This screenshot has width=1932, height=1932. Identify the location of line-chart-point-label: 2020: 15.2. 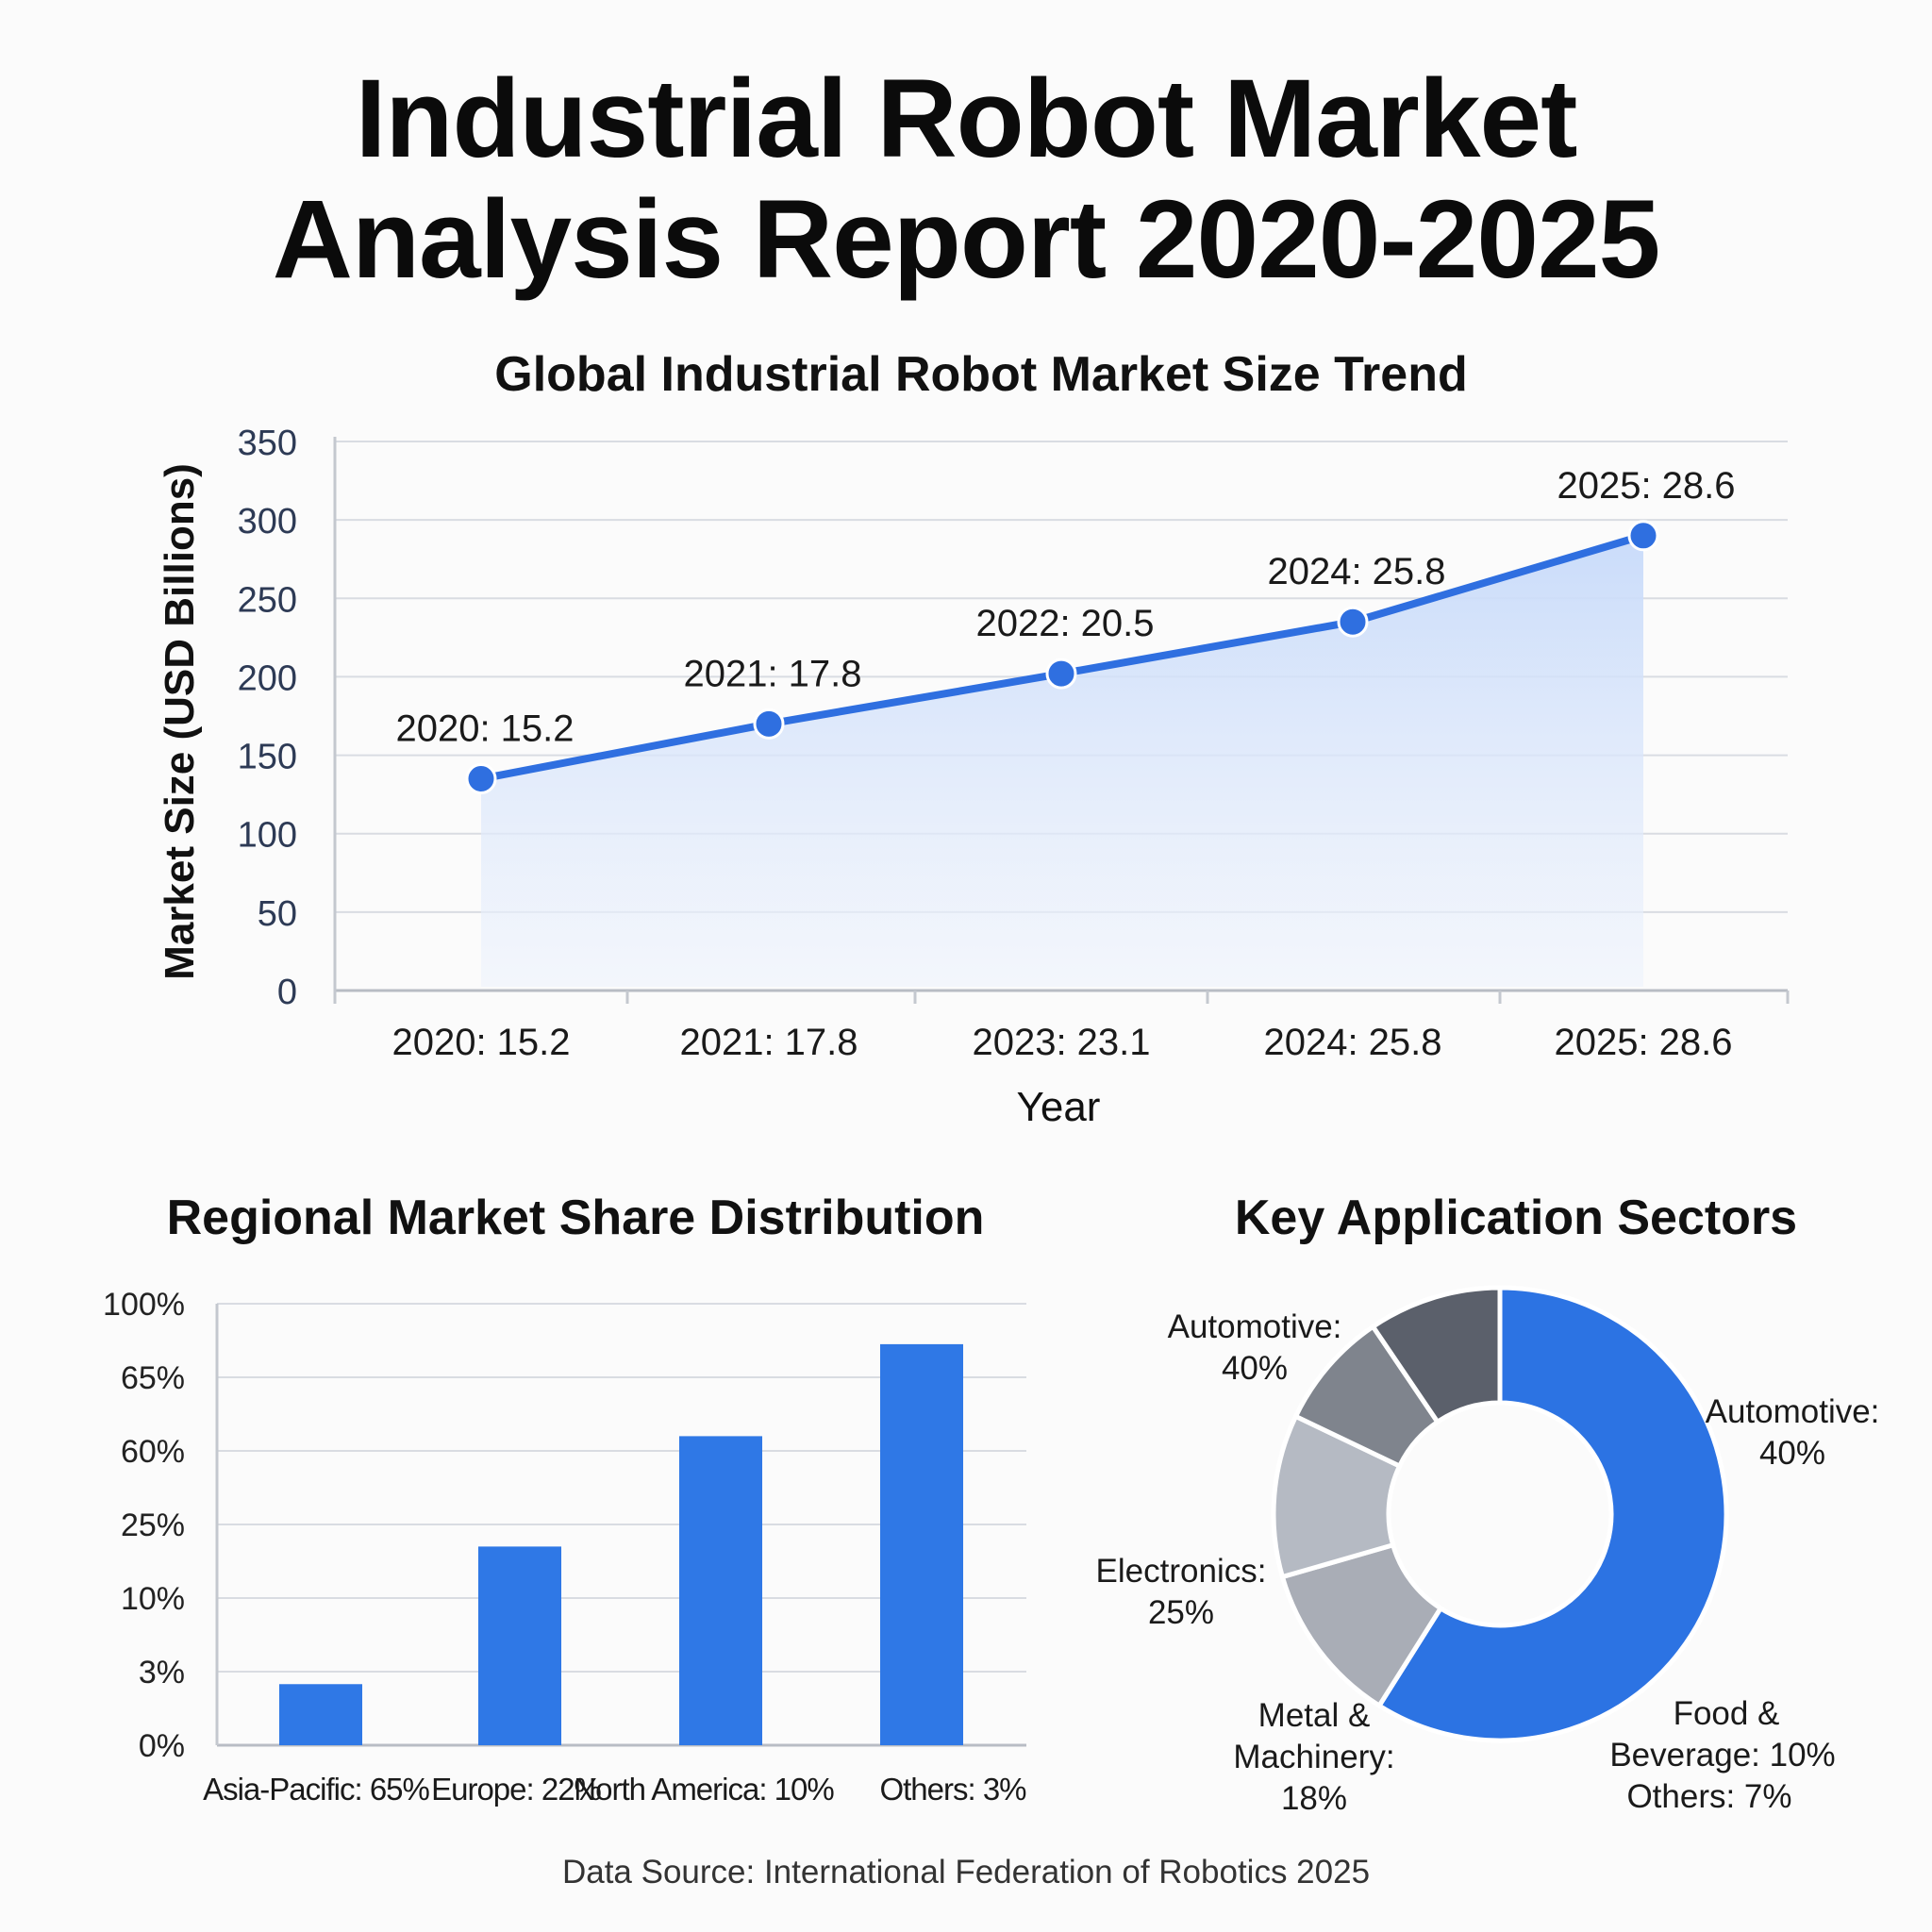
(485, 729).